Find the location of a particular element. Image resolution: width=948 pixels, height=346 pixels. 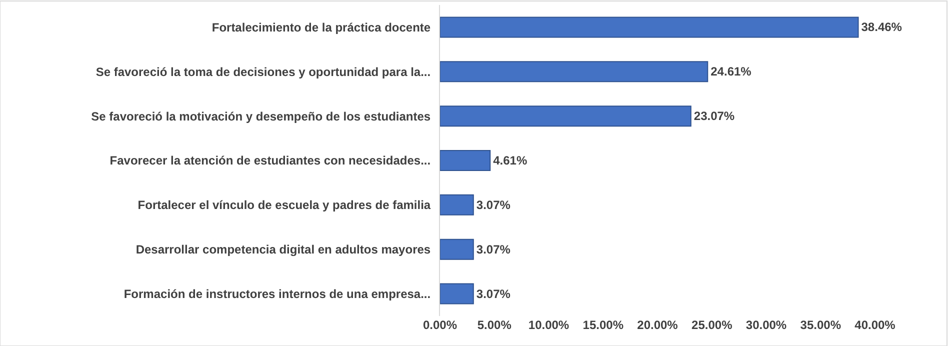

data-label: 4.61% is located at coordinates (510, 161).